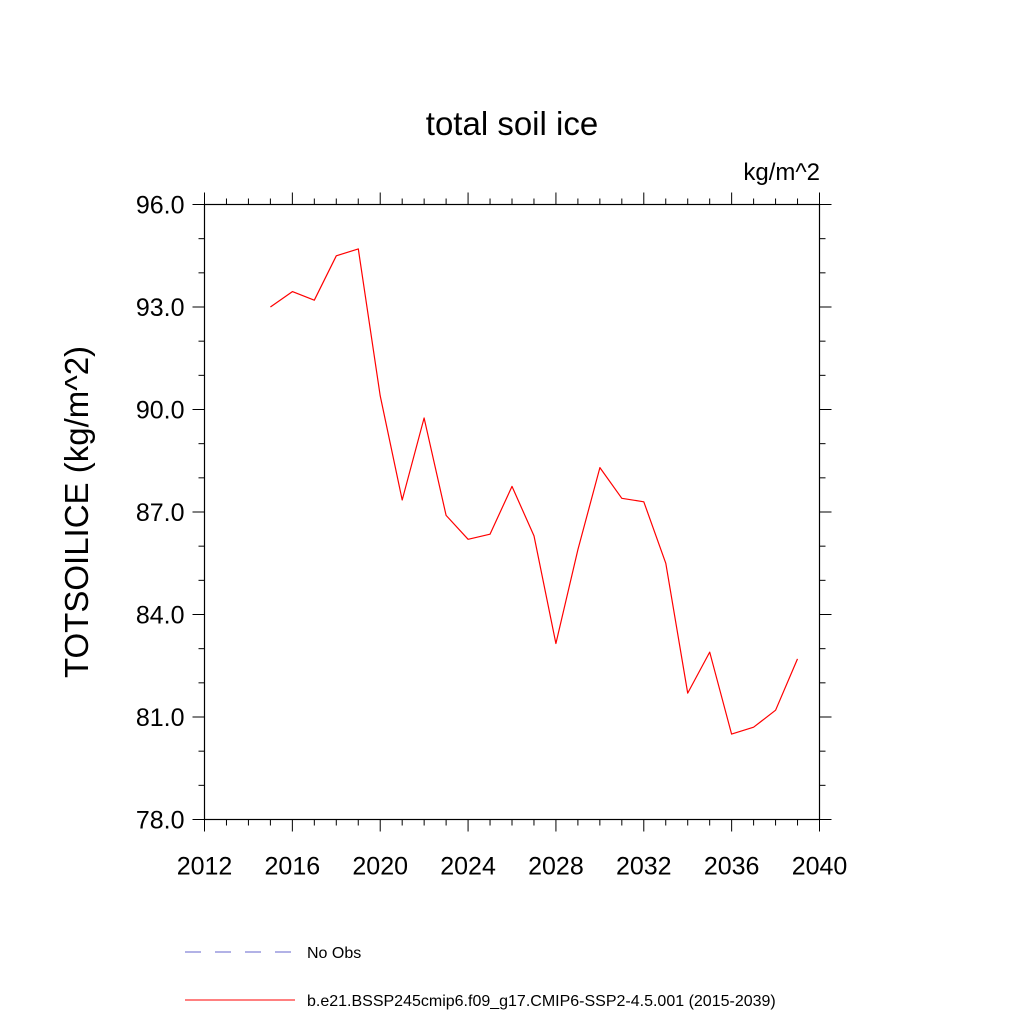  I want to click on x-tick-label: 2020, so click(380, 867).